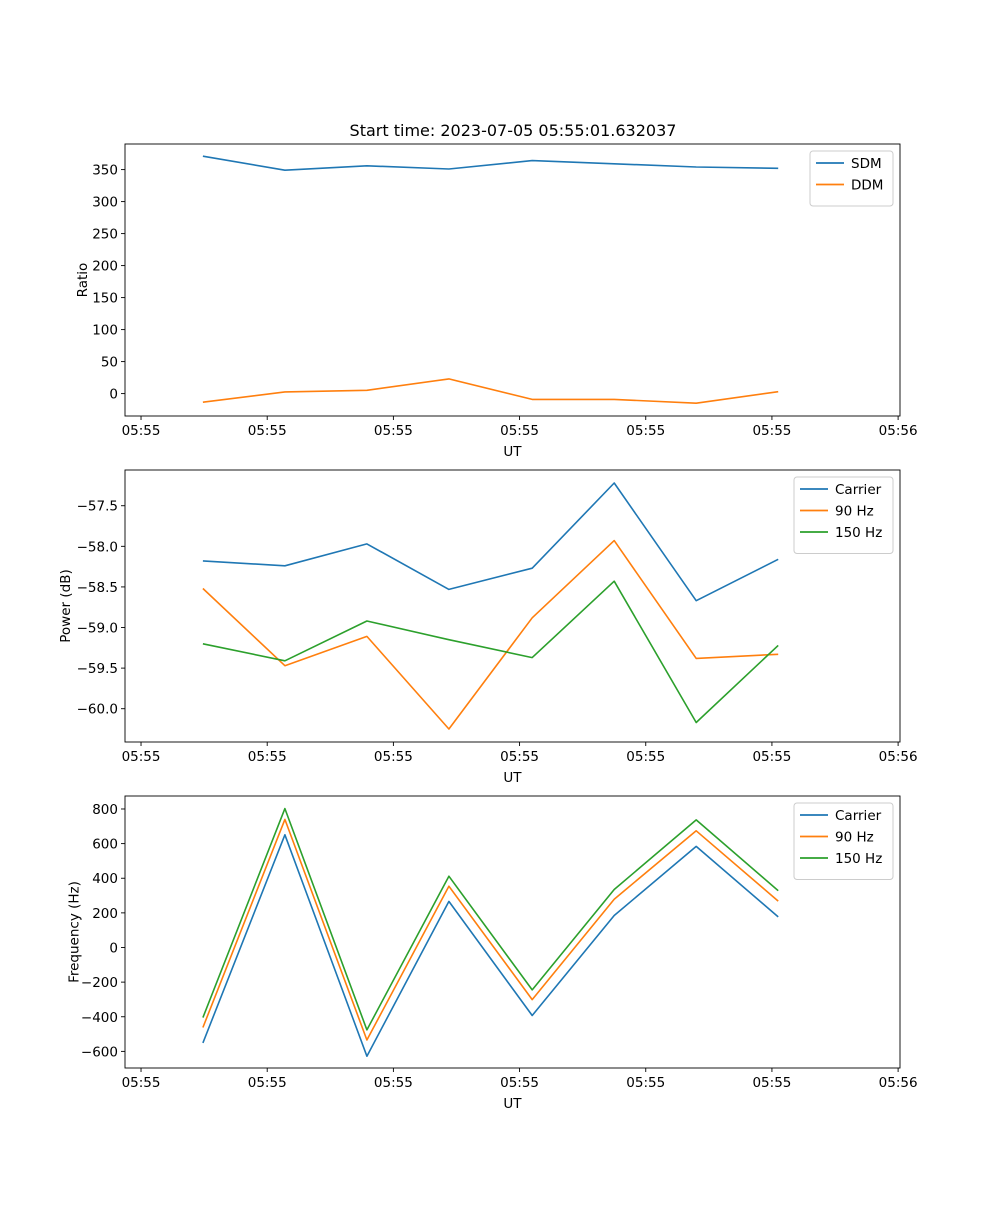 Image resolution: width=1000 pixels, height=1205 pixels. What do you see at coordinates (97, 507) in the screenshot?
I see `y-tick-label: −57.5` at bounding box center [97, 507].